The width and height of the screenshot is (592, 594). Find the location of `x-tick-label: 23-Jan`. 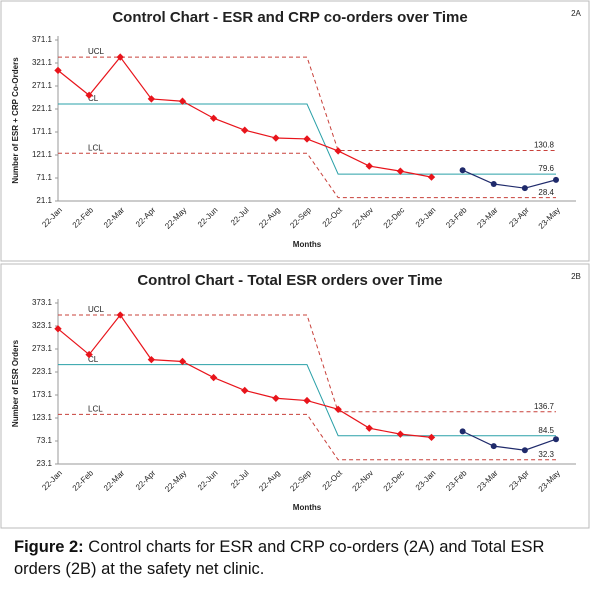

x-tick-label: 23-Jan is located at coordinates (426, 218).